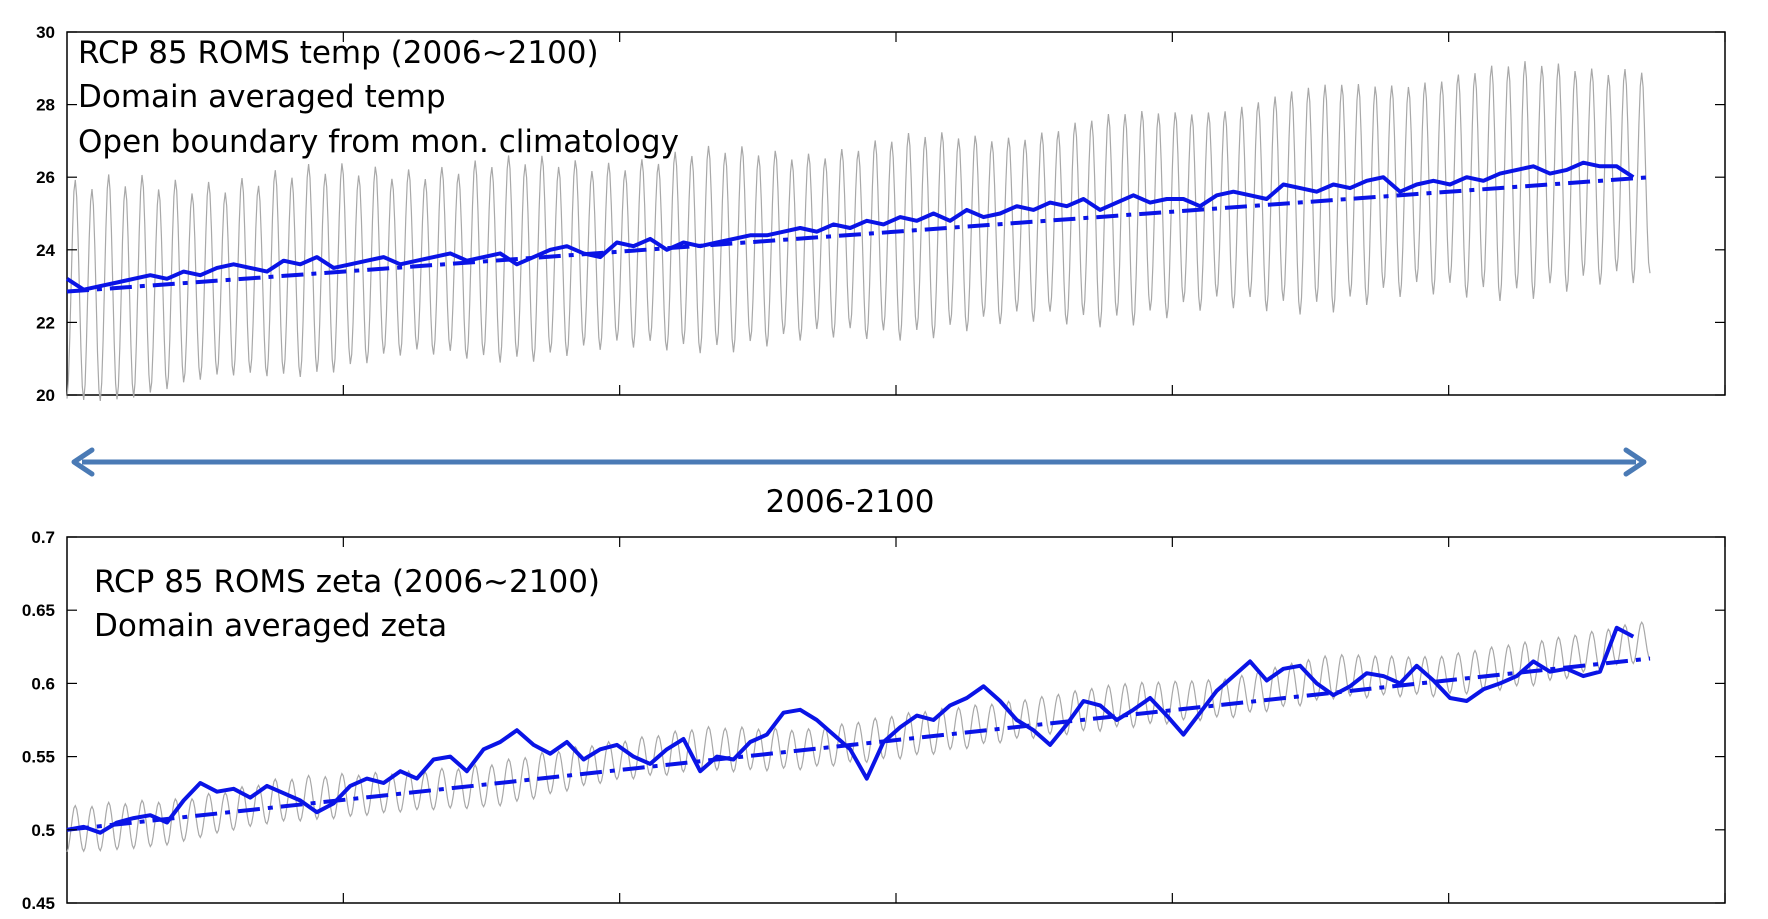 The image size is (1768, 919). What do you see at coordinates (347, 582) in the screenshot?
I see `zeta-annotation-line-1: RCP 85 ROMS zeta (2006~2100)` at bounding box center [347, 582].